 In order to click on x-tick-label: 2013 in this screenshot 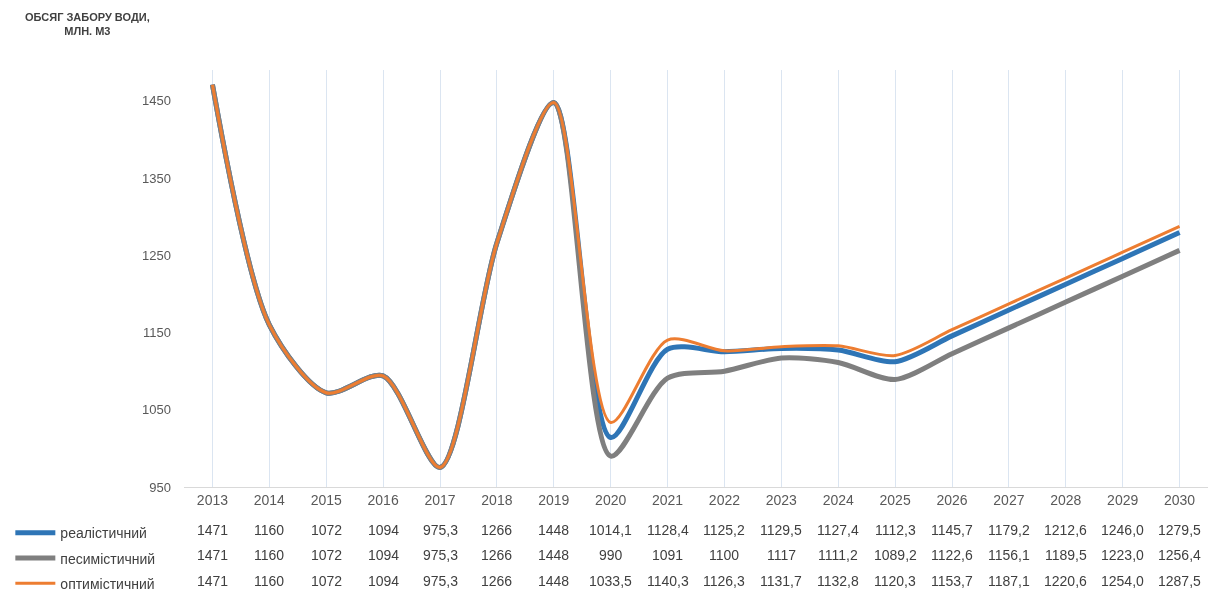, I will do `click(212, 499)`.